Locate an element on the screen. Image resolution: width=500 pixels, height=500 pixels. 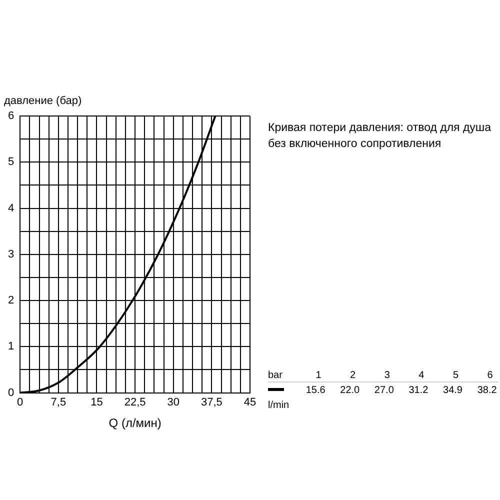
y-tick-label: 2 is located at coordinates (11, 300).